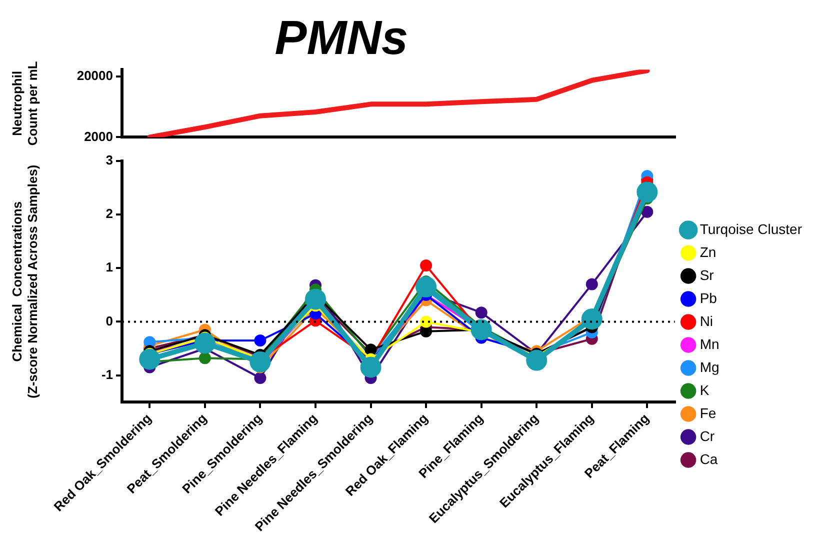 This screenshot has width=830, height=547. What do you see at coordinates (708, 252) in the screenshot?
I see `legend-label: Zn` at bounding box center [708, 252].